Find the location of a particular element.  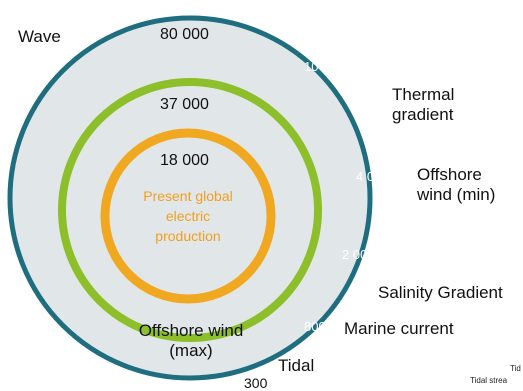

offshore-wind-min-line-2: wind (min) is located at coordinates (456, 195).